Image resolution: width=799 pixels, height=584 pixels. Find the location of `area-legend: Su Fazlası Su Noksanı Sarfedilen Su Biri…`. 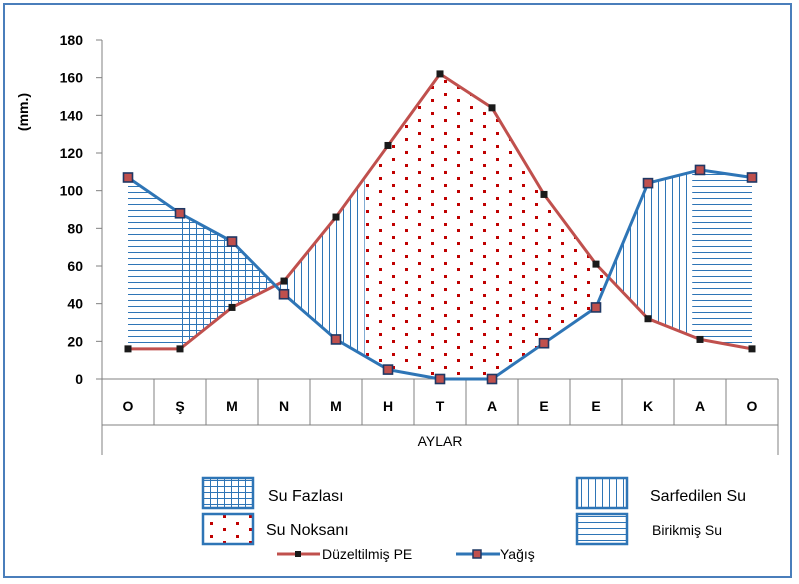

area-legend: Su Fazlası Su Noksanı Sarfedilen Su Biri… is located at coordinates (473, 511).